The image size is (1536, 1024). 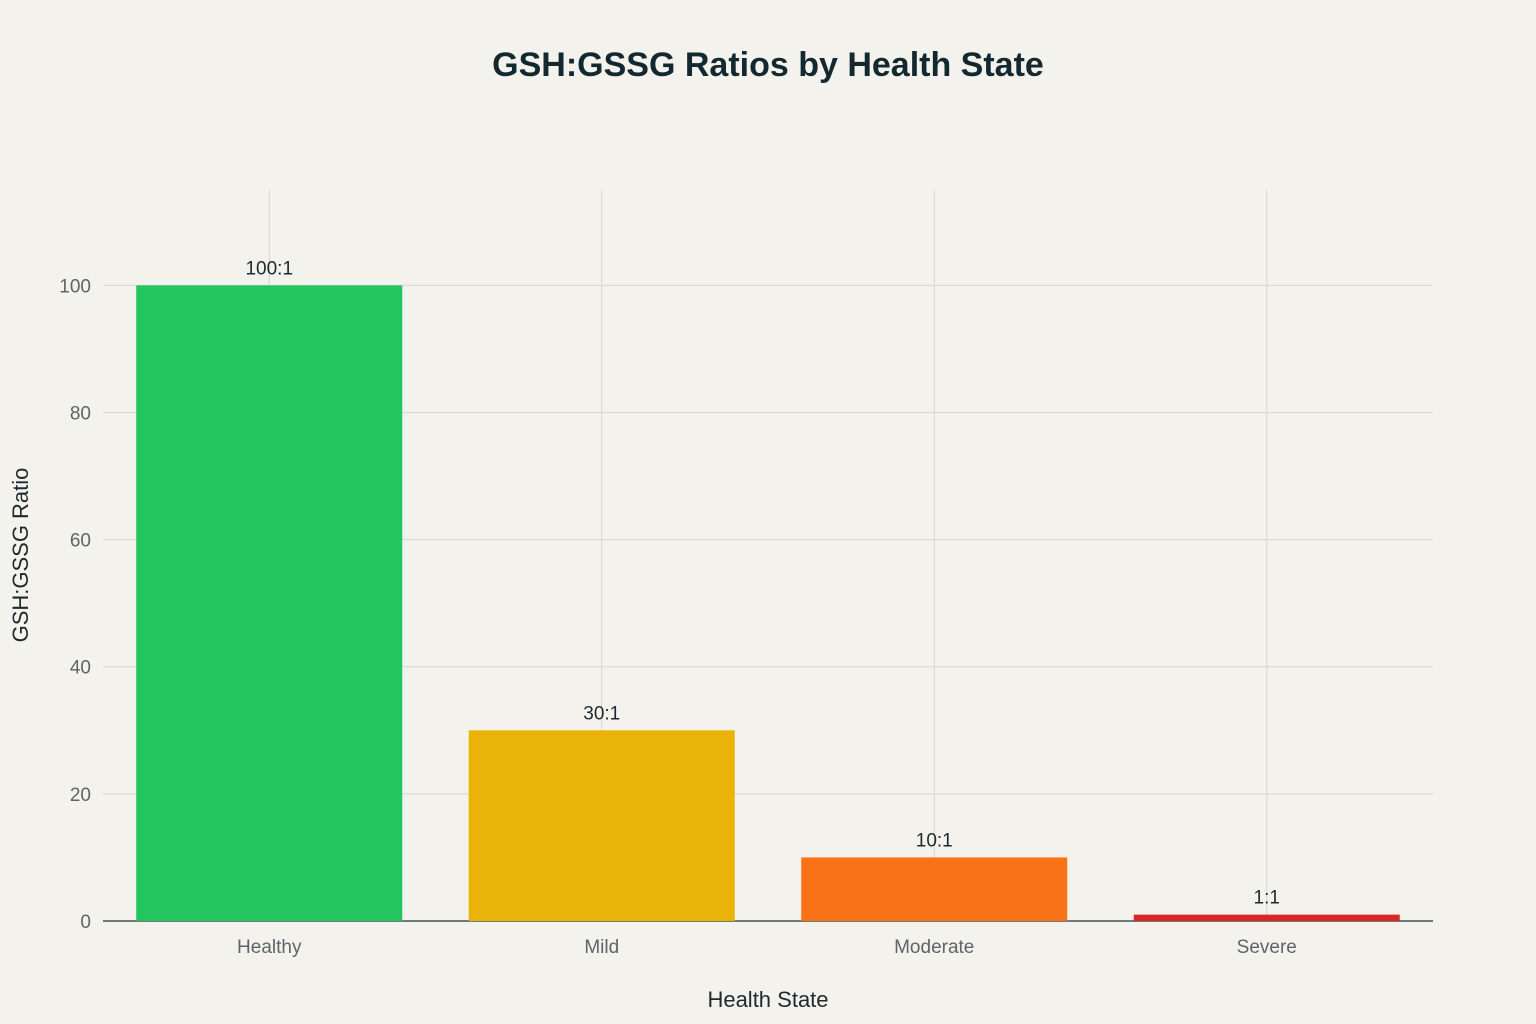 What do you see at coordinates (80, 413) in the screenshot?
I see `y-tick-label: 80` at bounding box center [80, 413].